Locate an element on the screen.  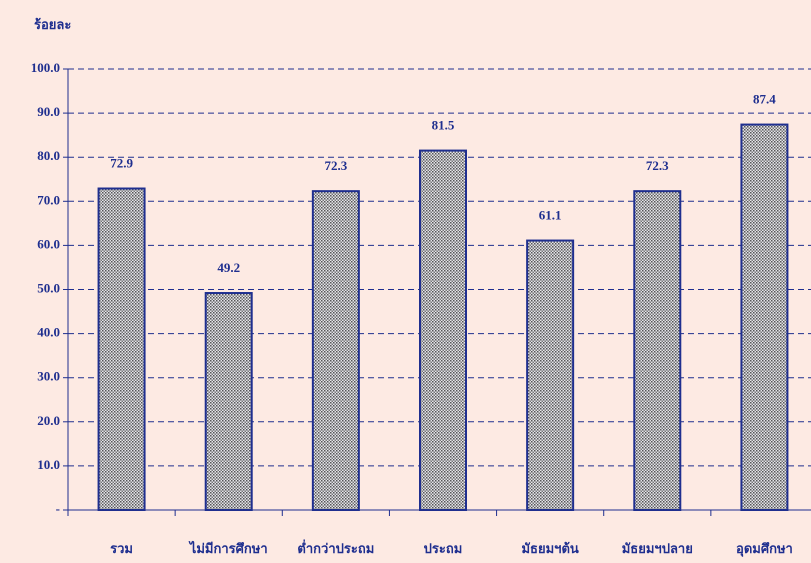
y-tick-label: 40.0 is located at coordinates (48, 332).